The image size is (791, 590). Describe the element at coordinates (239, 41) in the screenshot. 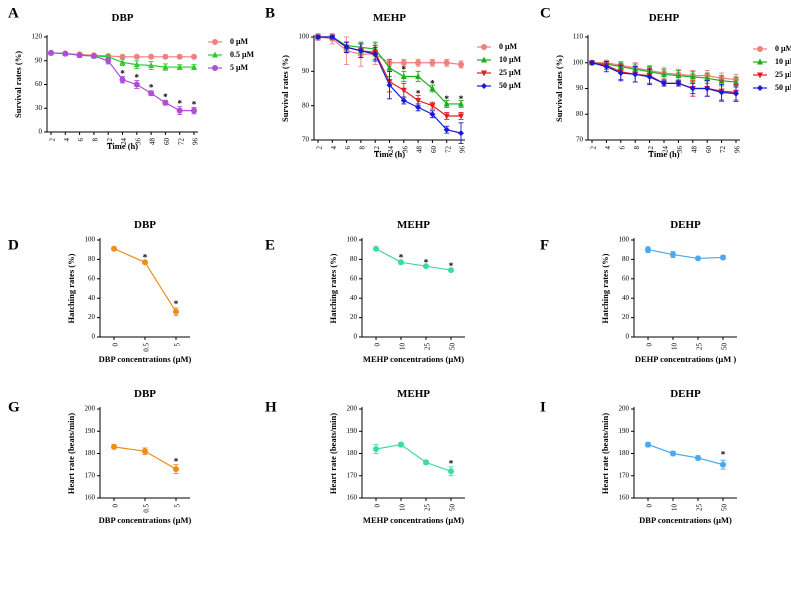

I see `legend-label: 0 μM` at that location.